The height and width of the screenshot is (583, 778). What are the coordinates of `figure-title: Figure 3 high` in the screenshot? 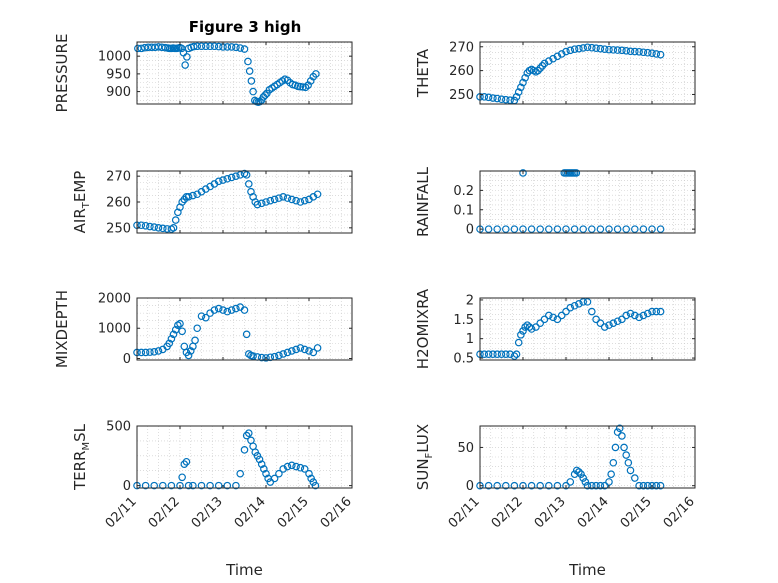 It's located at (245, 27).